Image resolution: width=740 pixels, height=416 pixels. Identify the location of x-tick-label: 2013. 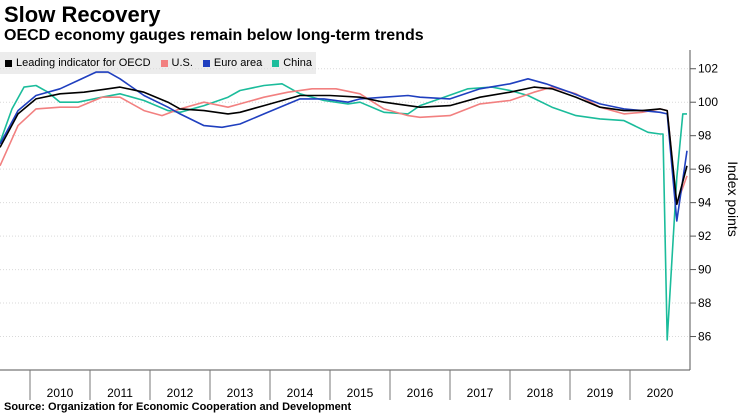
(240, 393).